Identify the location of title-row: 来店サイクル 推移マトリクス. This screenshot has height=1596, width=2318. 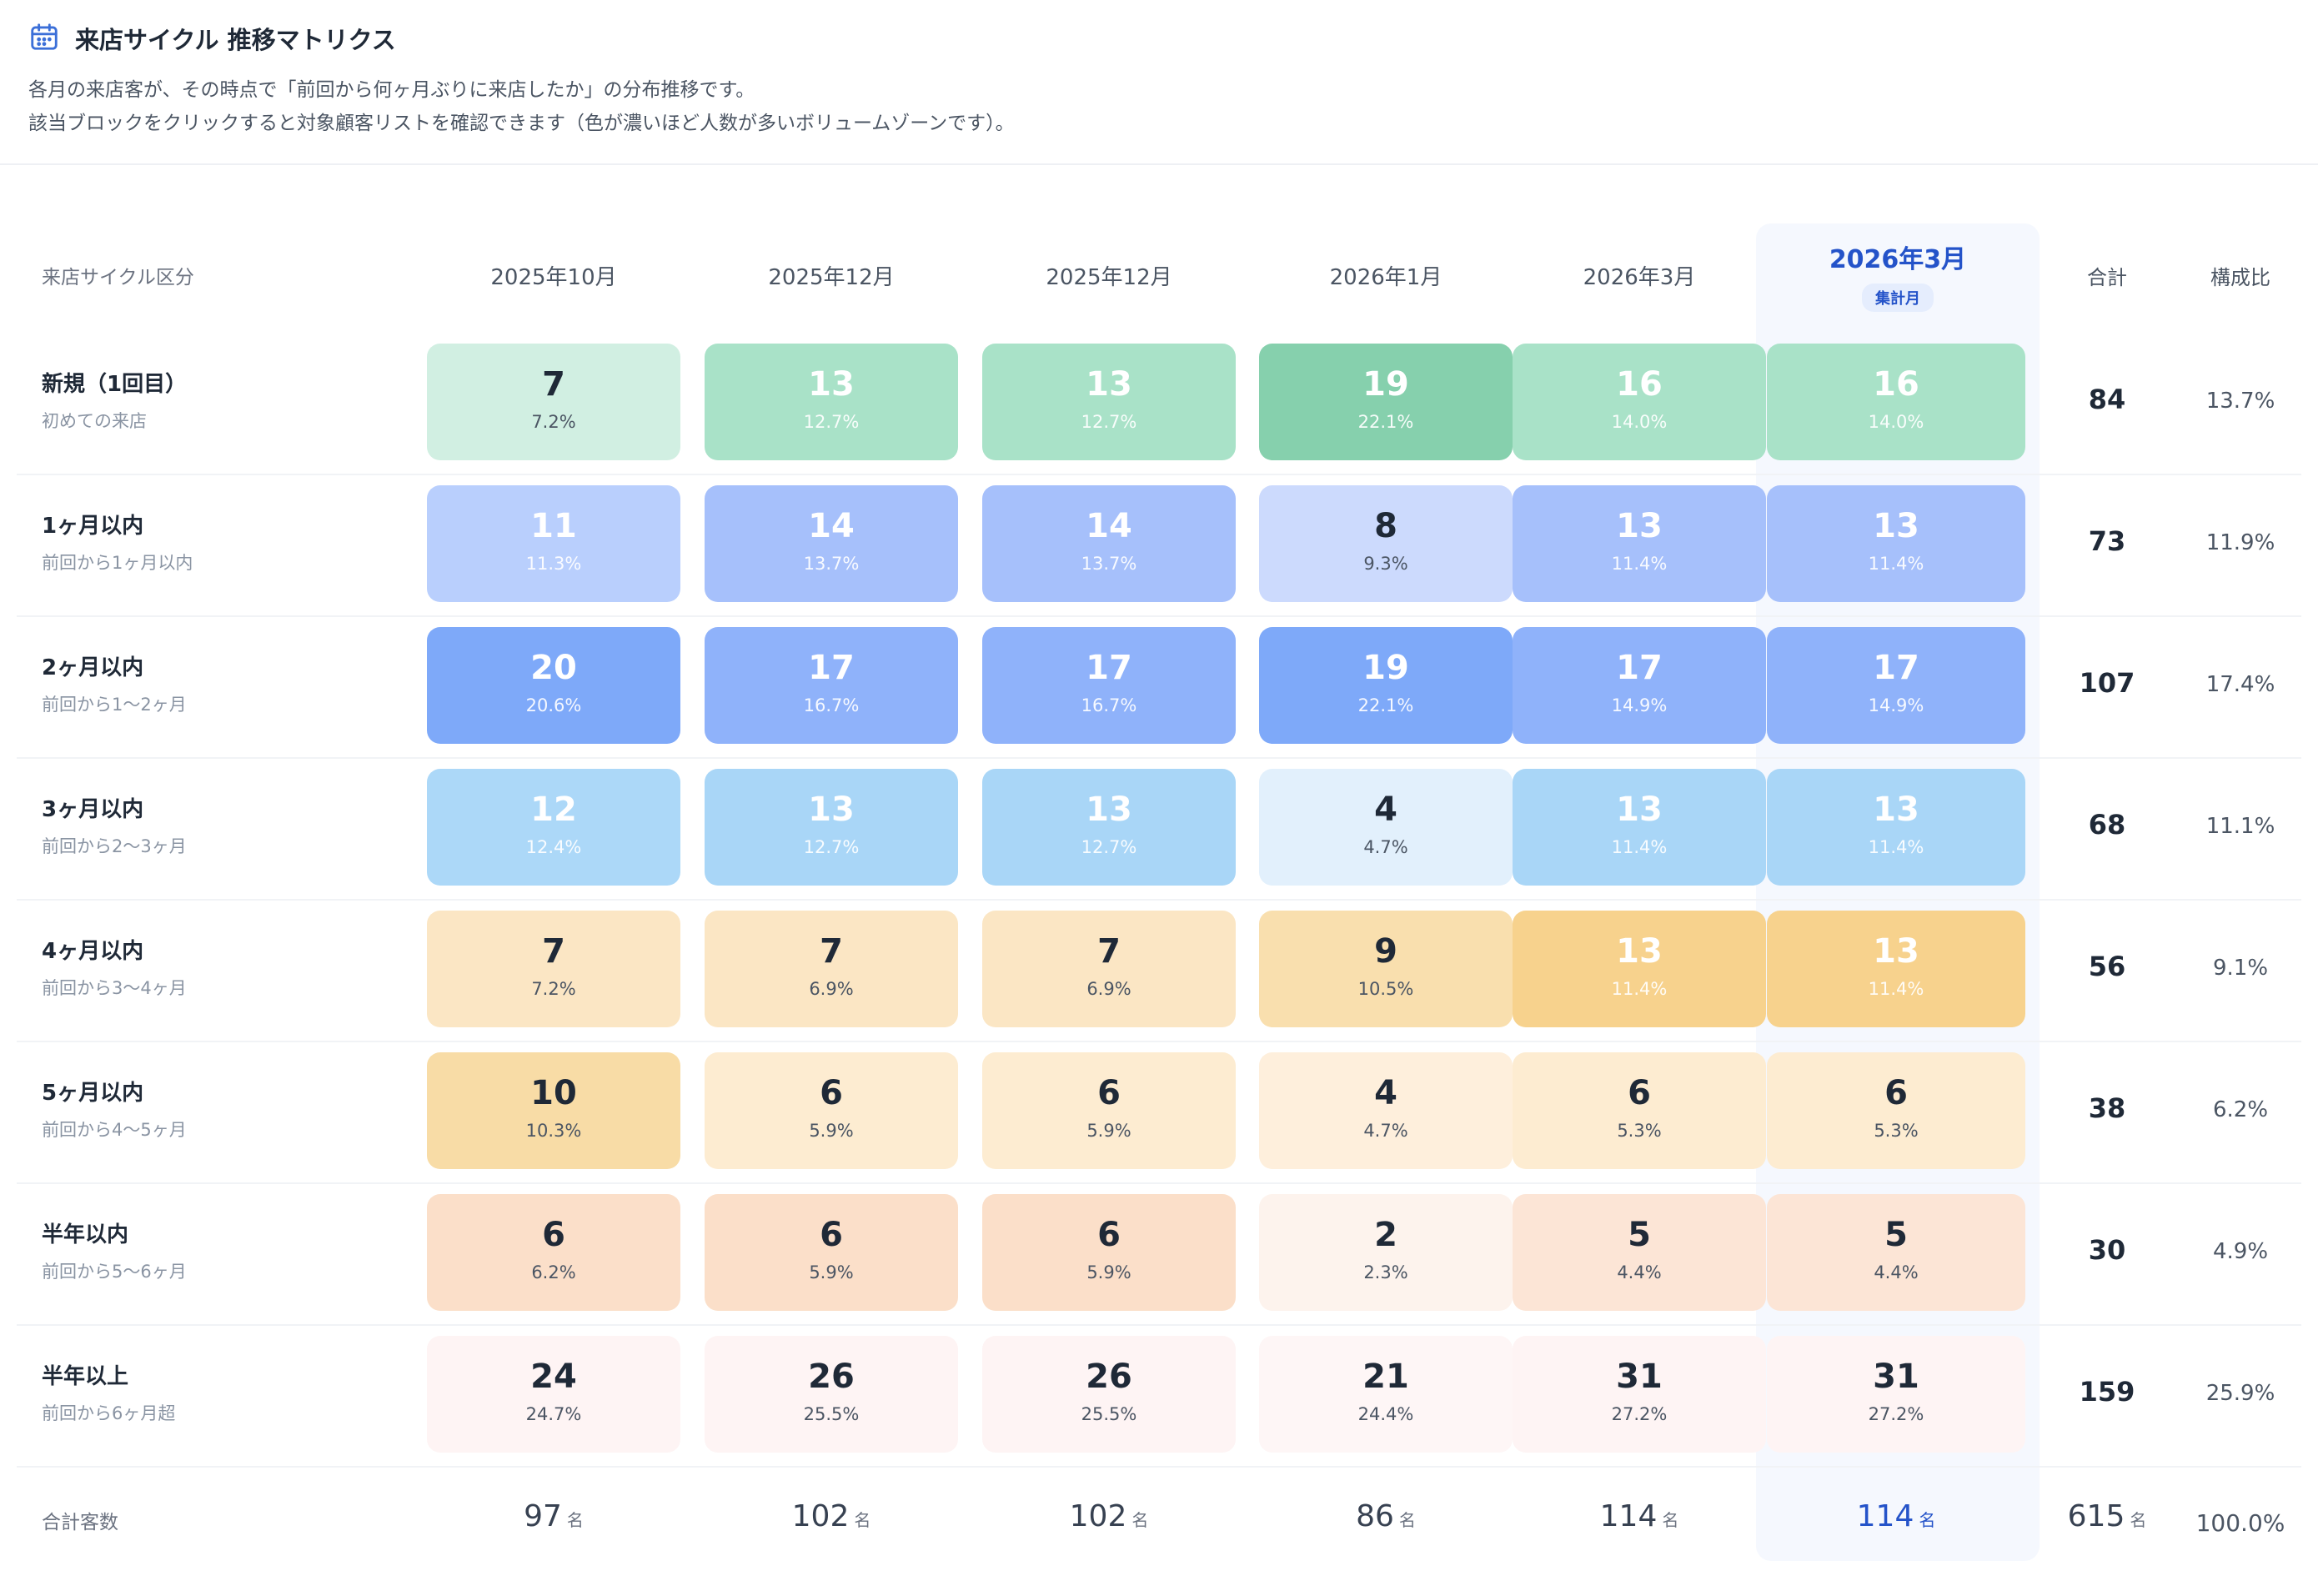
(212, 38).